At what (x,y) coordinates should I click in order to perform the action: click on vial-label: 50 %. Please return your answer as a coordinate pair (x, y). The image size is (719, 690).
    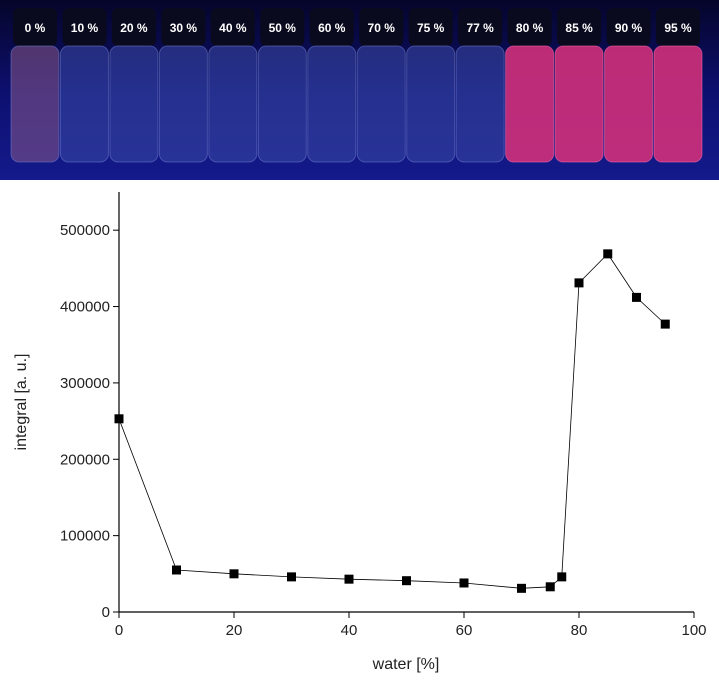
    Looking at the image, I should click on (283, 28).